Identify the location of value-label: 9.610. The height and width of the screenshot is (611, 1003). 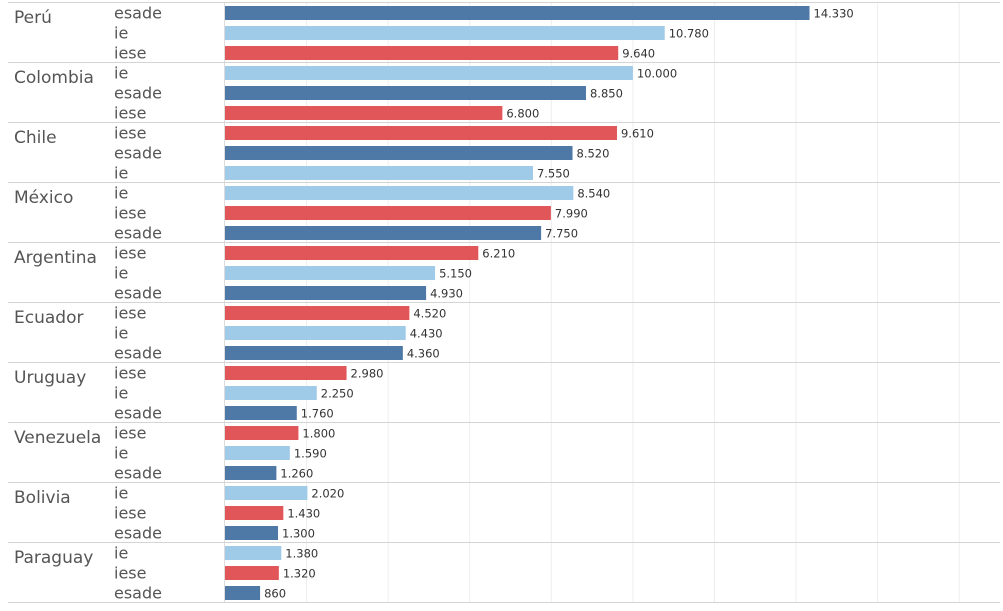
(637, 134).